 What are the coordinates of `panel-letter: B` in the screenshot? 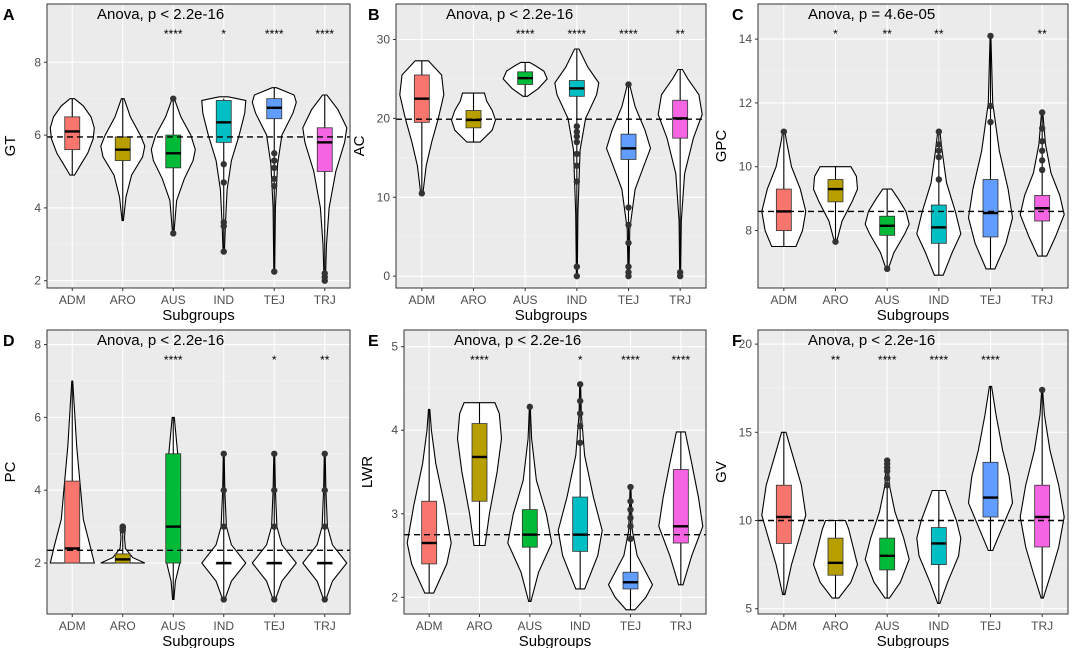 It's located at (374, 15).